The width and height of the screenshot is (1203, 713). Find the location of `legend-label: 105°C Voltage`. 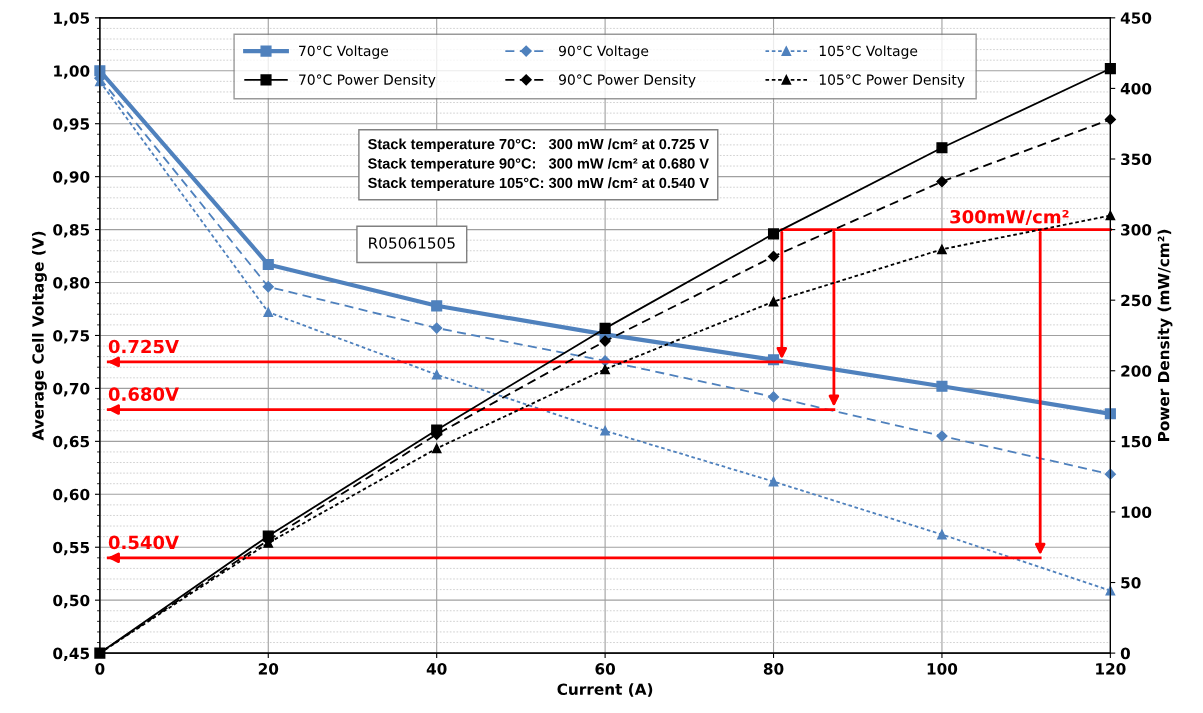

legend-label: 105°C Voltage is located at coordinates (868, 52).